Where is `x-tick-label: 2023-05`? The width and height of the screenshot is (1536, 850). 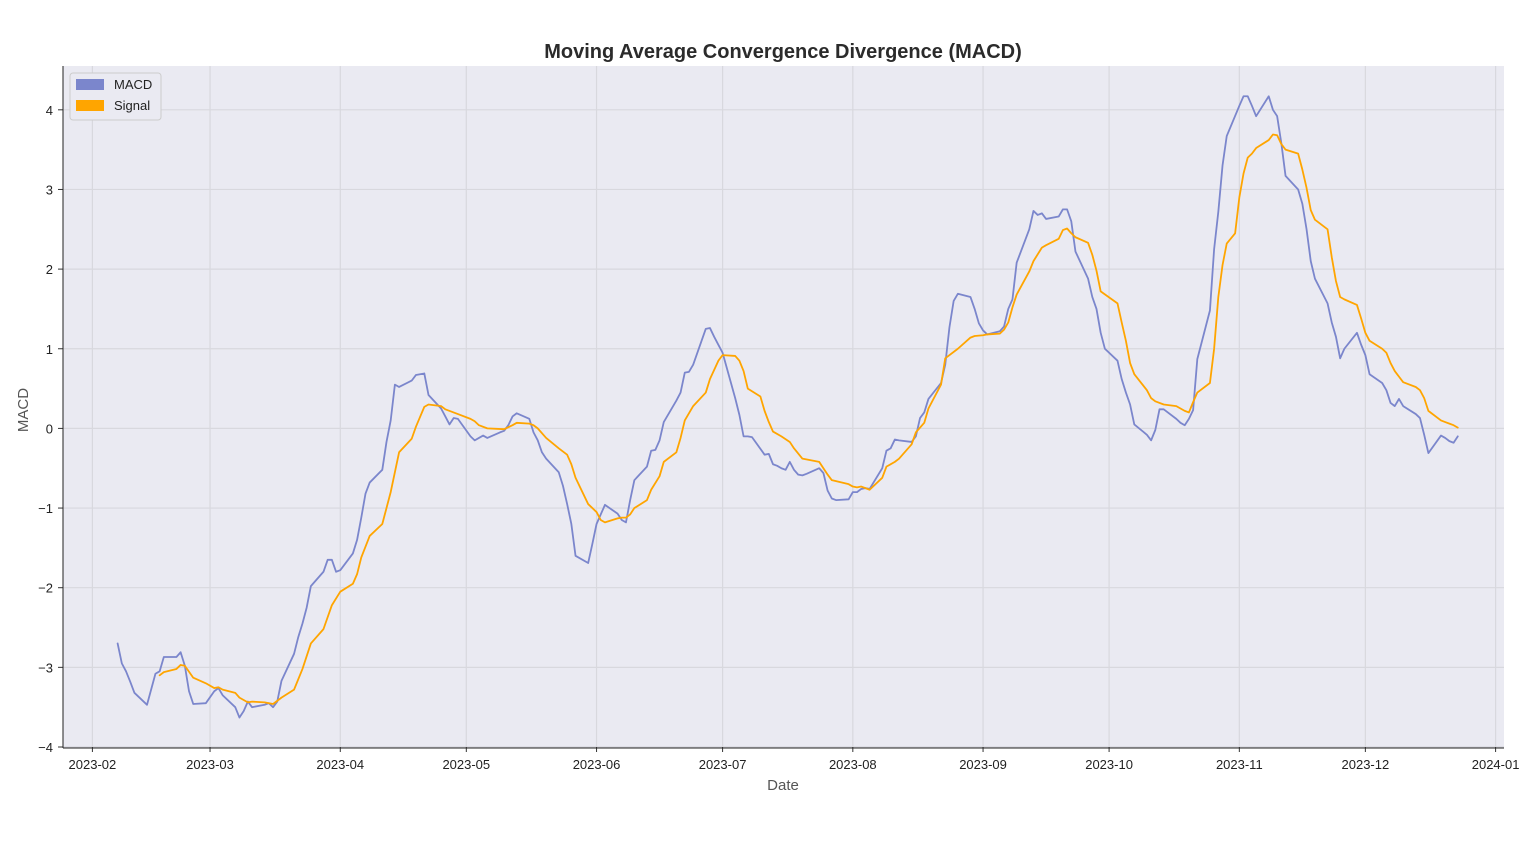 x-tick-label: 2023-05 is located at coordinates (466, 764).